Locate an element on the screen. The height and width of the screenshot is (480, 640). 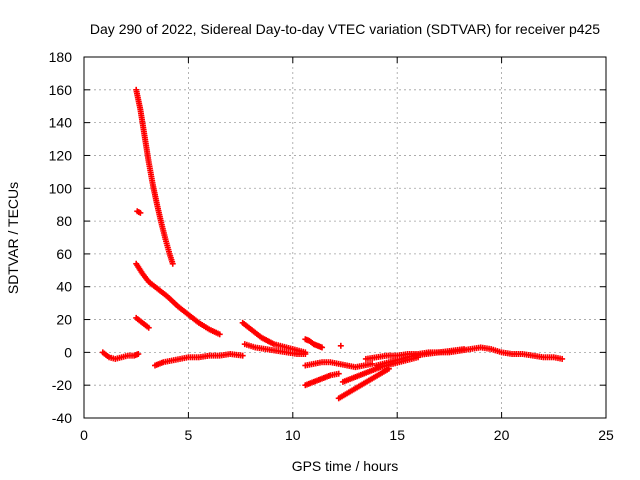
y-tick-label: 100 is located at coordinates (61, 188).